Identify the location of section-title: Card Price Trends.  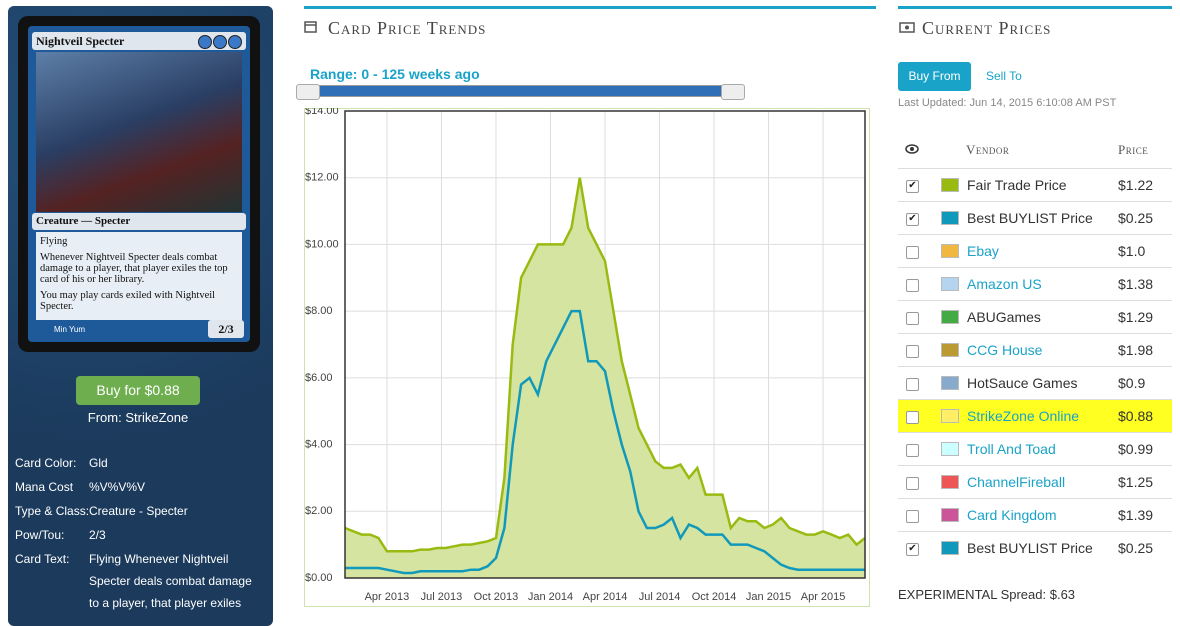
(407, 28).